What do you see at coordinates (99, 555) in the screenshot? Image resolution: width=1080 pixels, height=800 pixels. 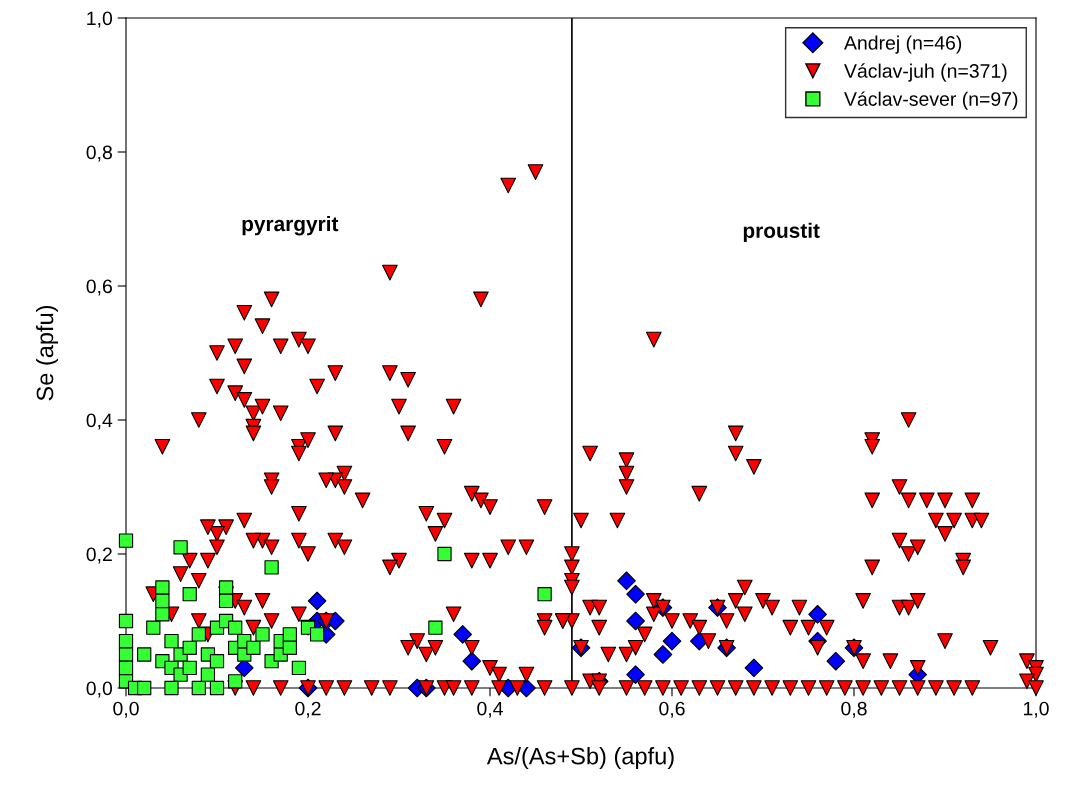 I see `y-tick-label: 0,2` at bounding box center [99, 555].